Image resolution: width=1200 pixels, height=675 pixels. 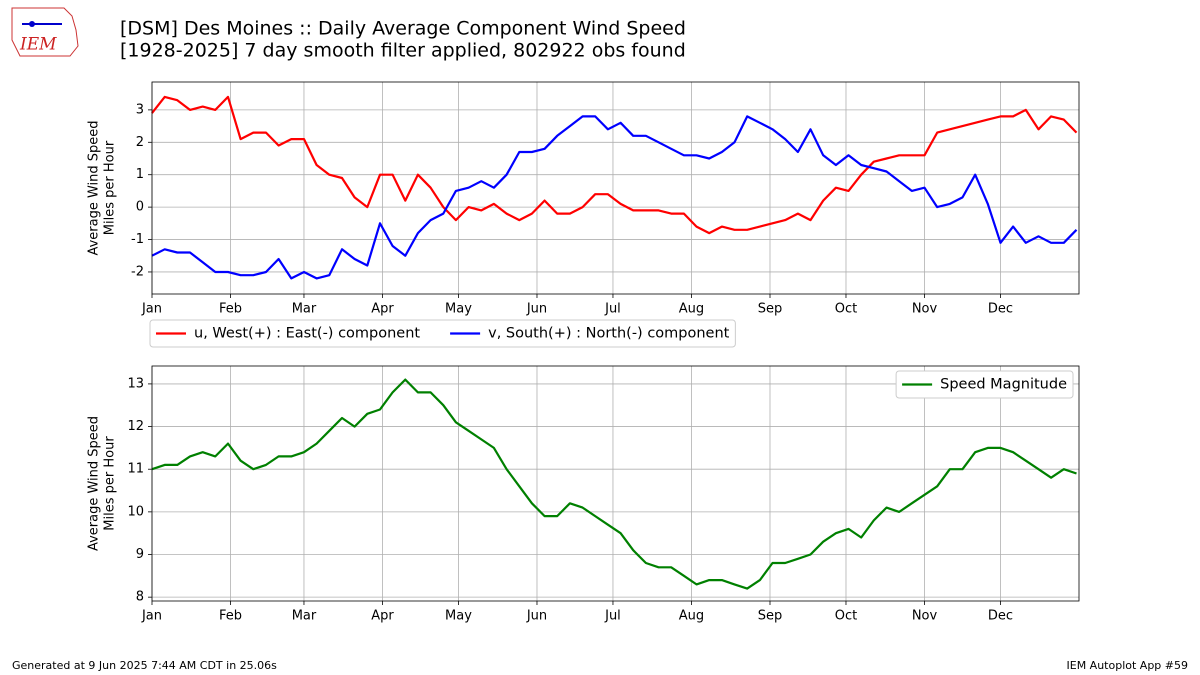 I want to click on y-tick-label: 9, so click(x=140, y=554).